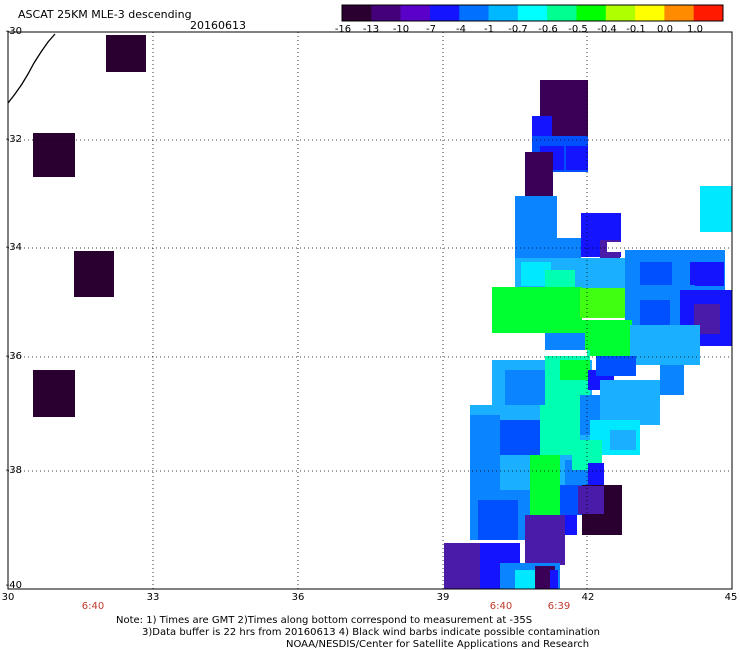  I want to click on colorbar-label: 0.0, so click(665, 29).